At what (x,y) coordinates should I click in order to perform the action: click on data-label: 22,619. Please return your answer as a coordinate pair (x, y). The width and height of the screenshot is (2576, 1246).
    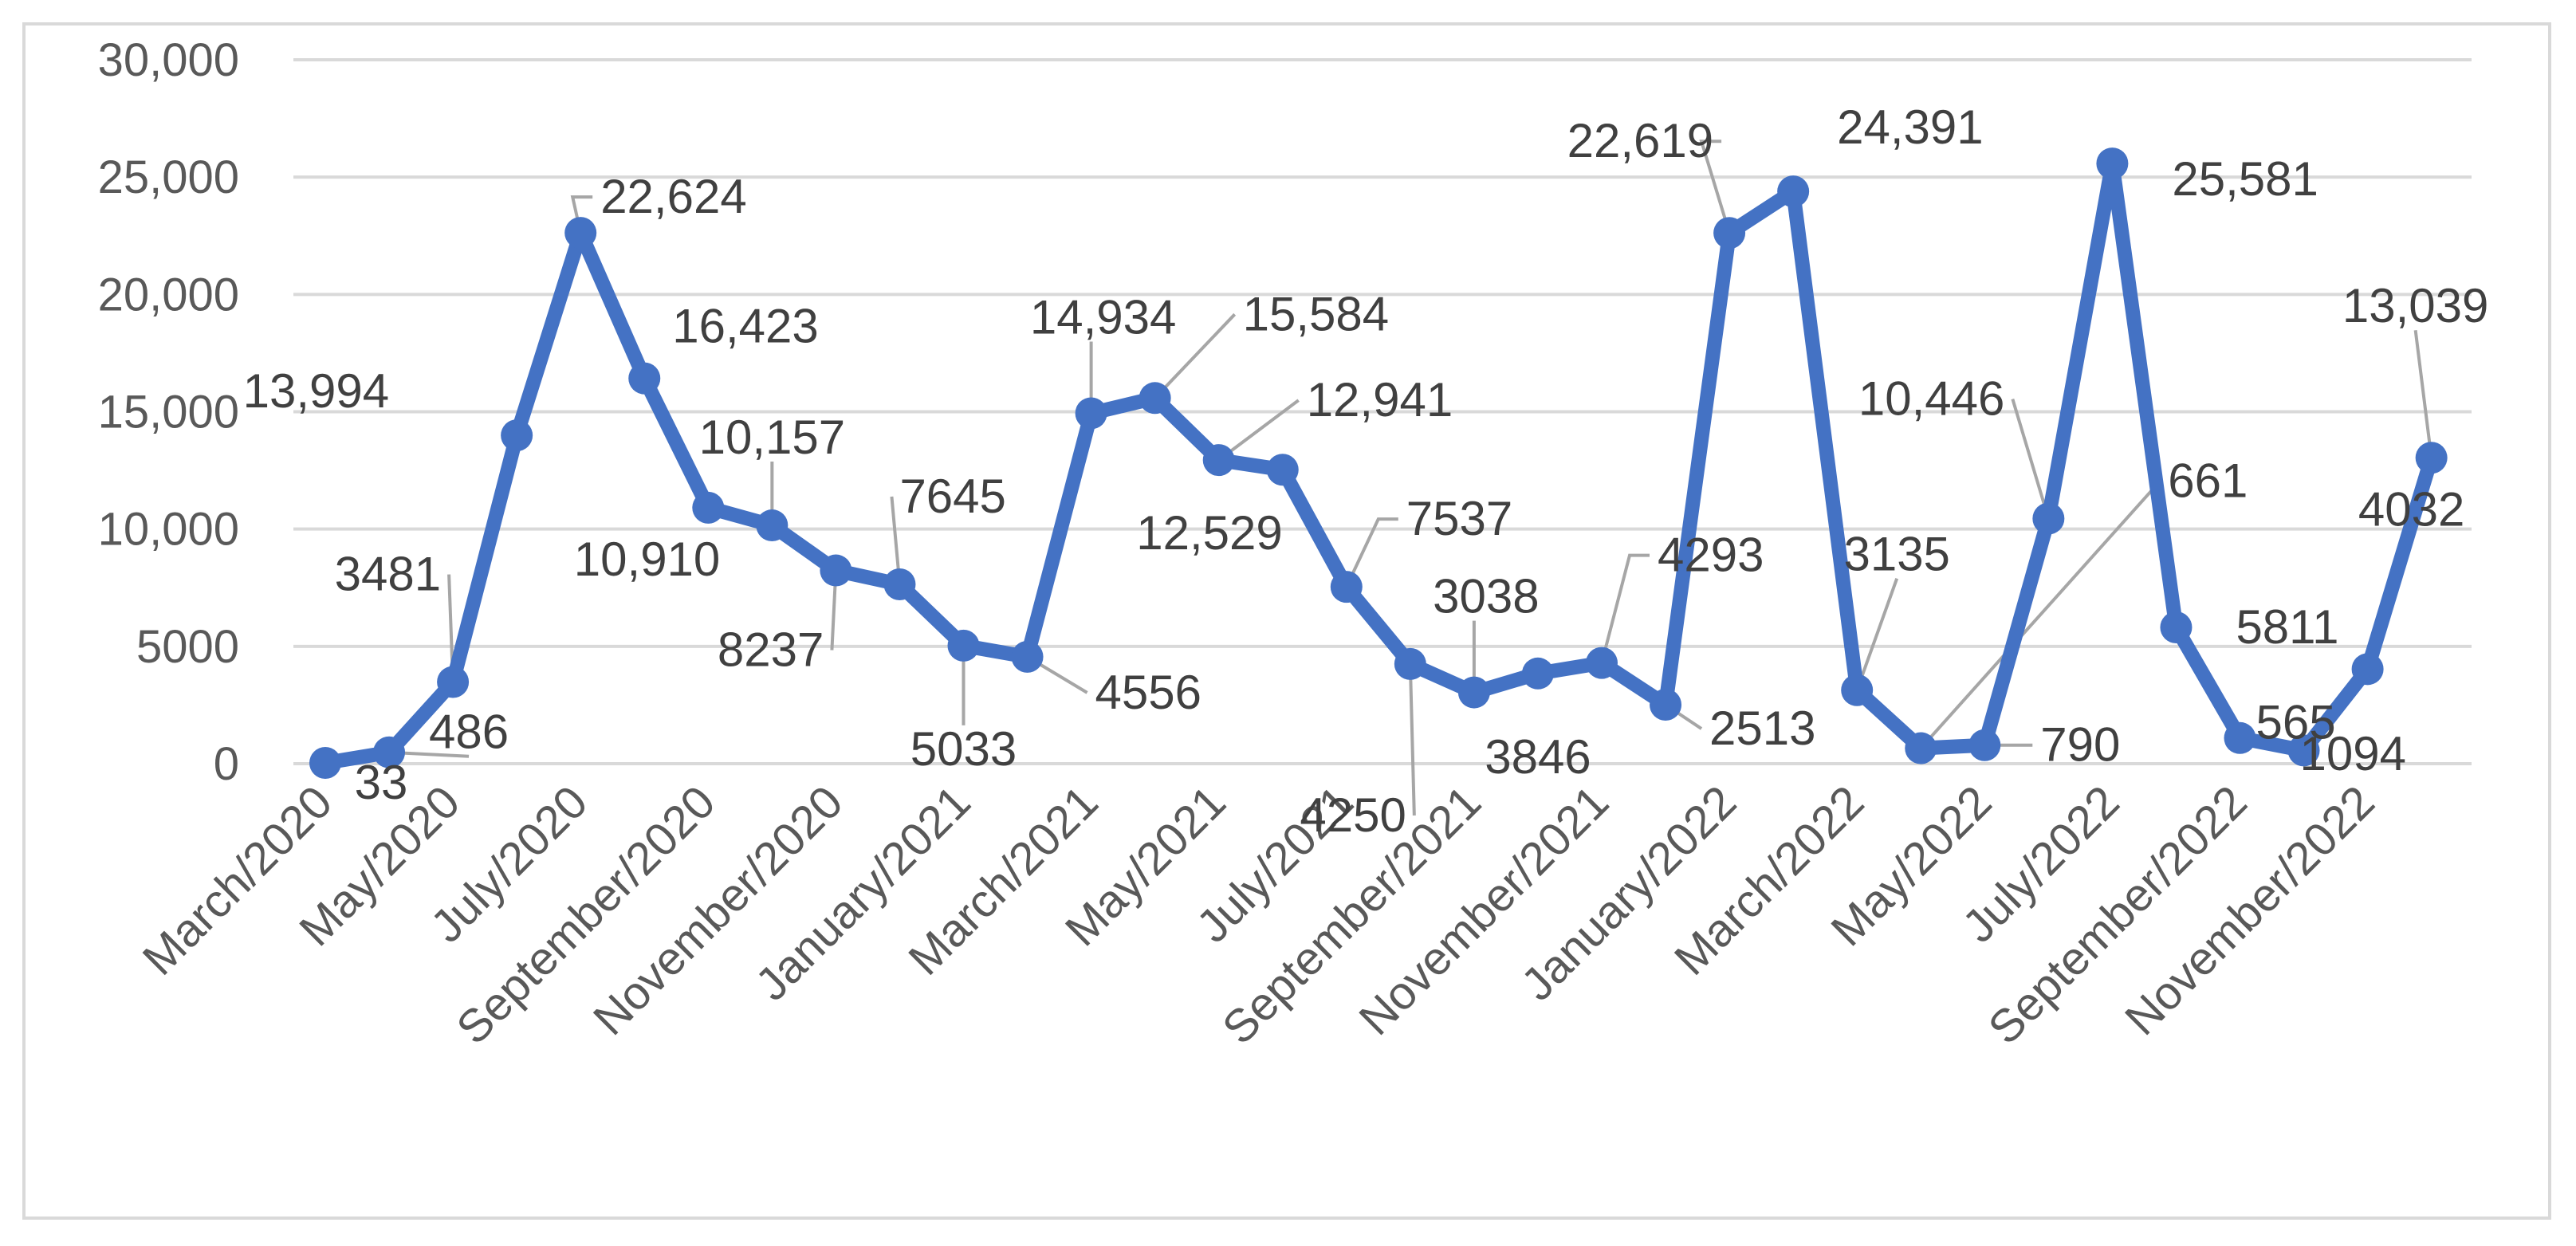
    Looking at the image, I should click on (1640, 140).